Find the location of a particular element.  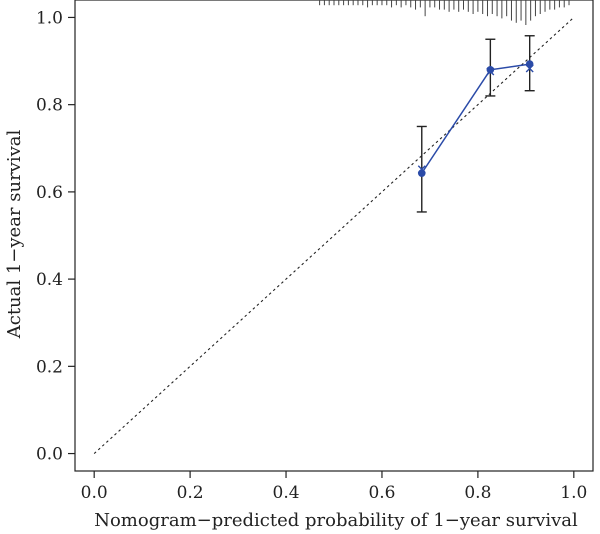

y-tick-label: 0.0 is located at coordinates (49, 455).